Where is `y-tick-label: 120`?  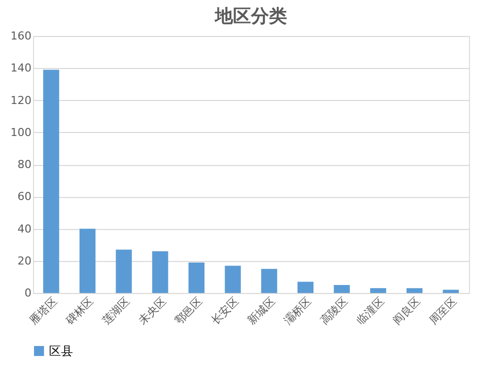
y-tick-label: 120 is located at coordinates (21, 100).